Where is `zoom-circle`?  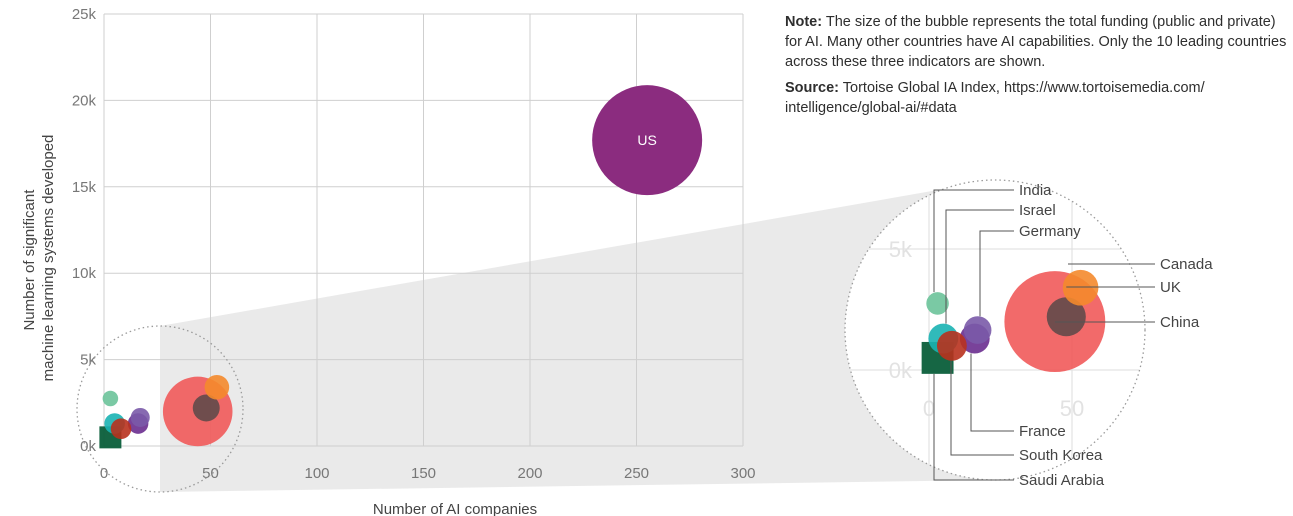 zoom-circle is located at coordinates (160, 409).